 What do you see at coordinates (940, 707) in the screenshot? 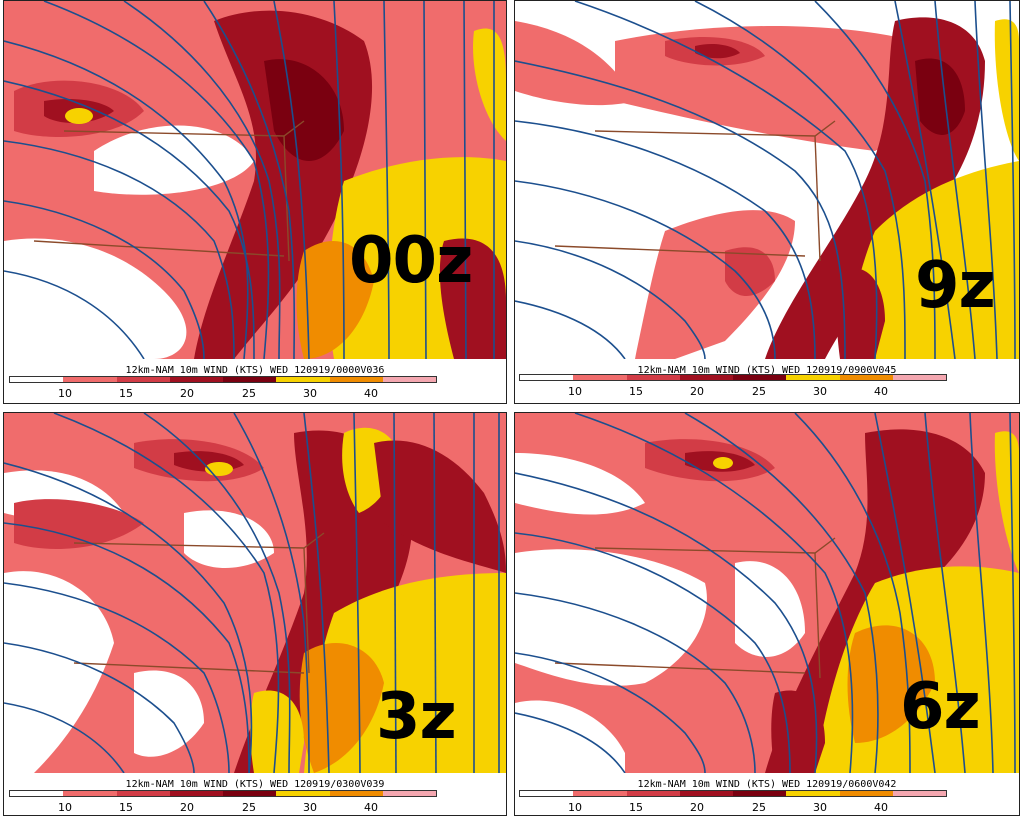
I see `time-label-6z: 6z` at bounding box center [940, 707].